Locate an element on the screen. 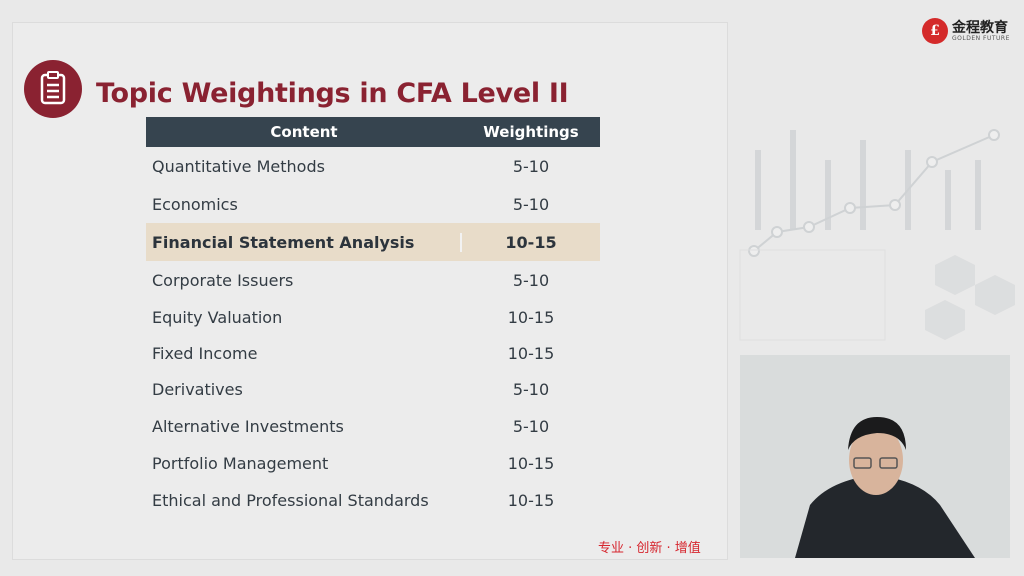  golden-future-logo: £ 金程教育 GOLDEN FUTURE is located at coordinates (966, 31).